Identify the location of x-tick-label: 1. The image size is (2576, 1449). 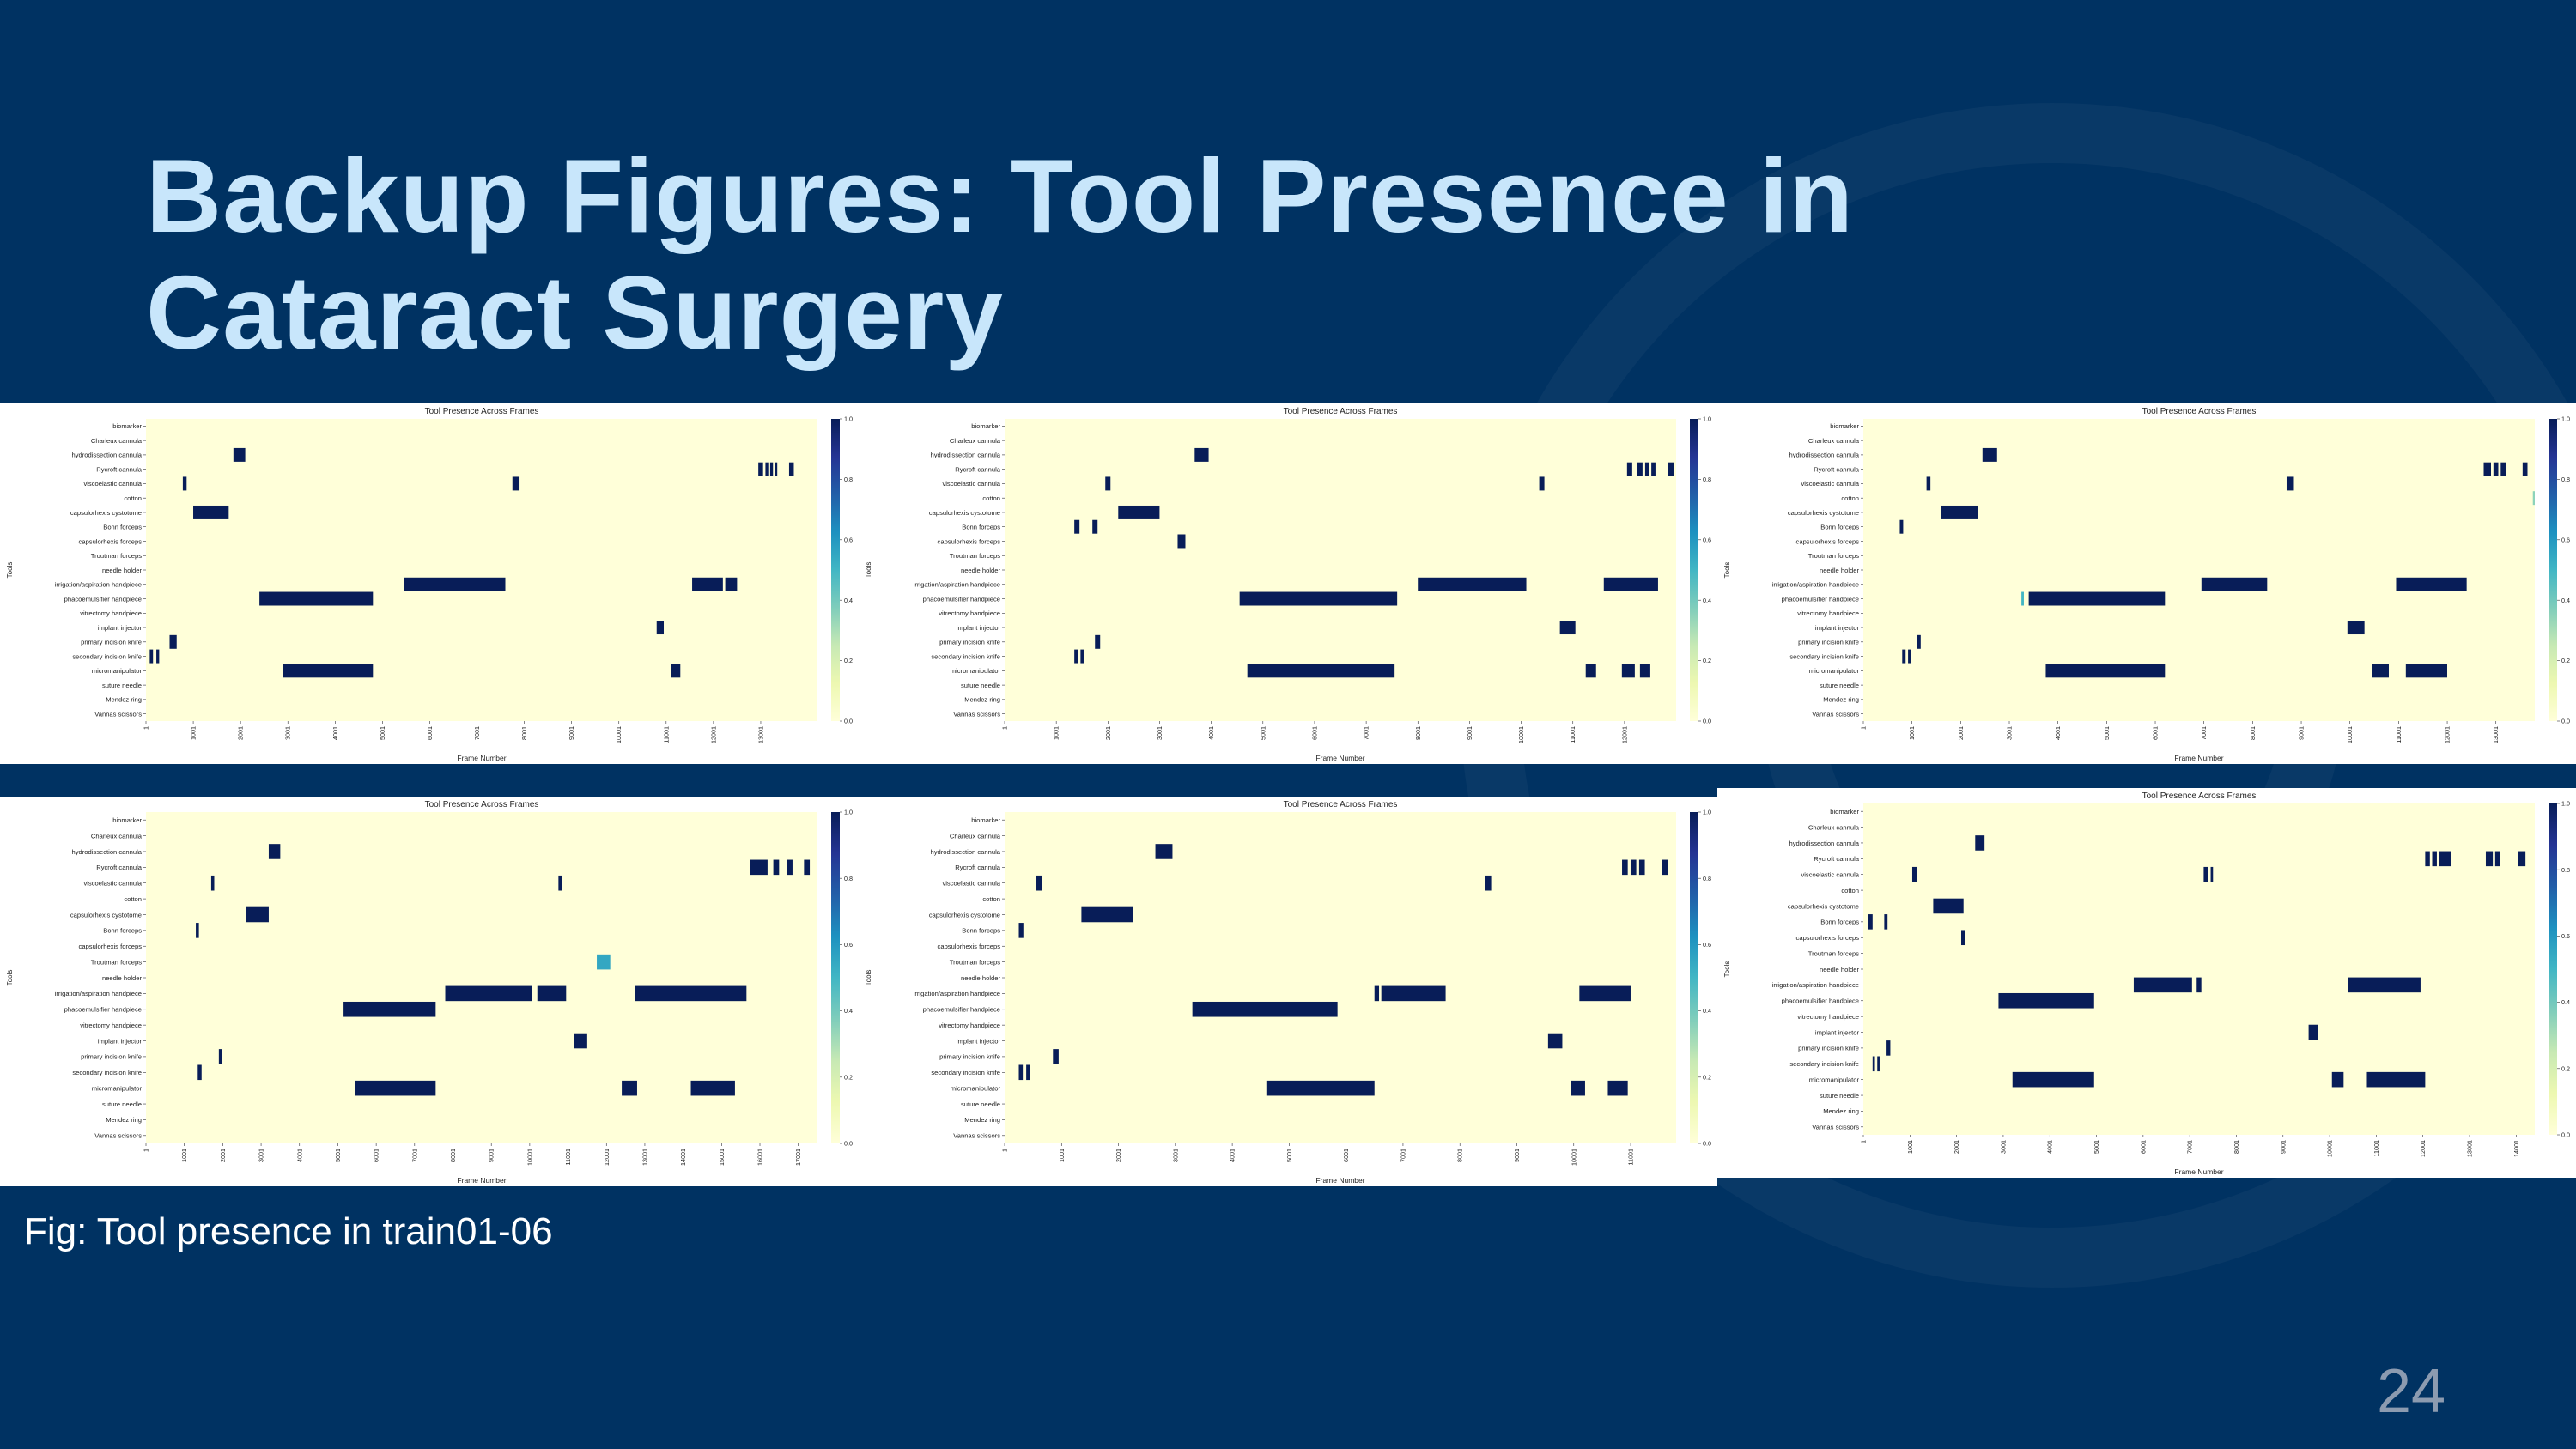
(1864, 1141).